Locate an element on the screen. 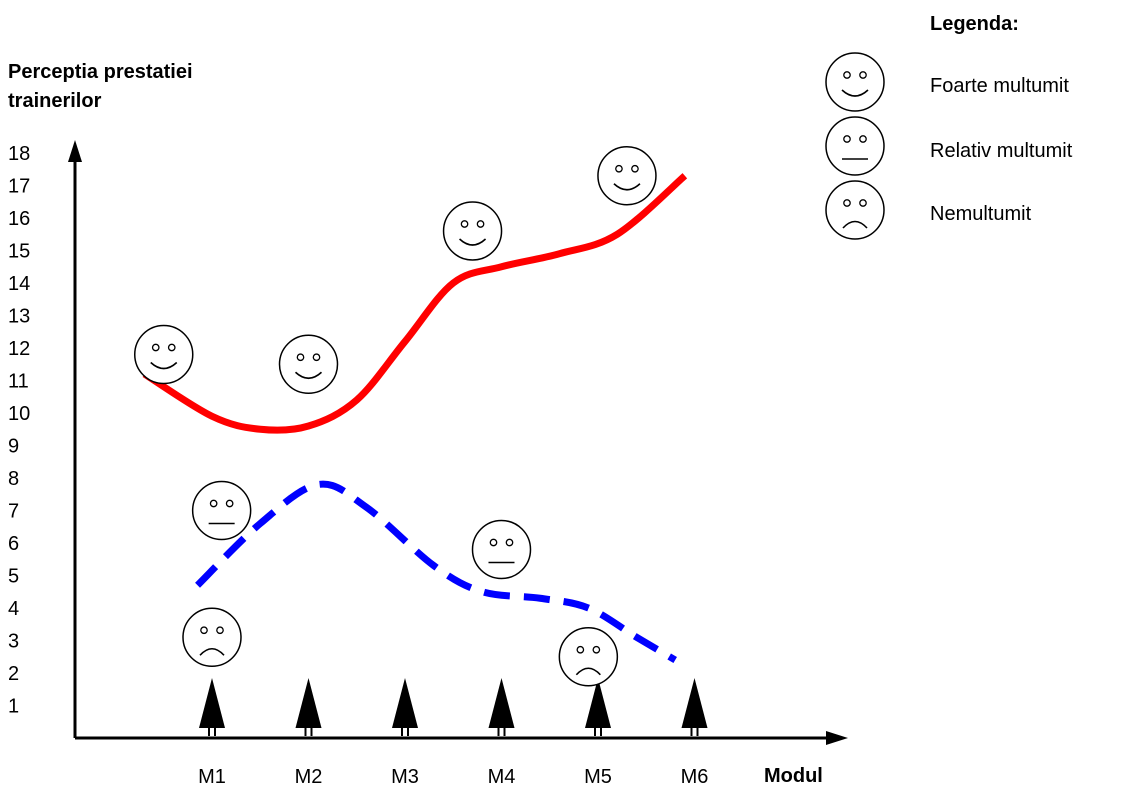 The height and width of the screenshot is (803, 1125). y-axis-arrowhead is located at coordinates (75, 151).